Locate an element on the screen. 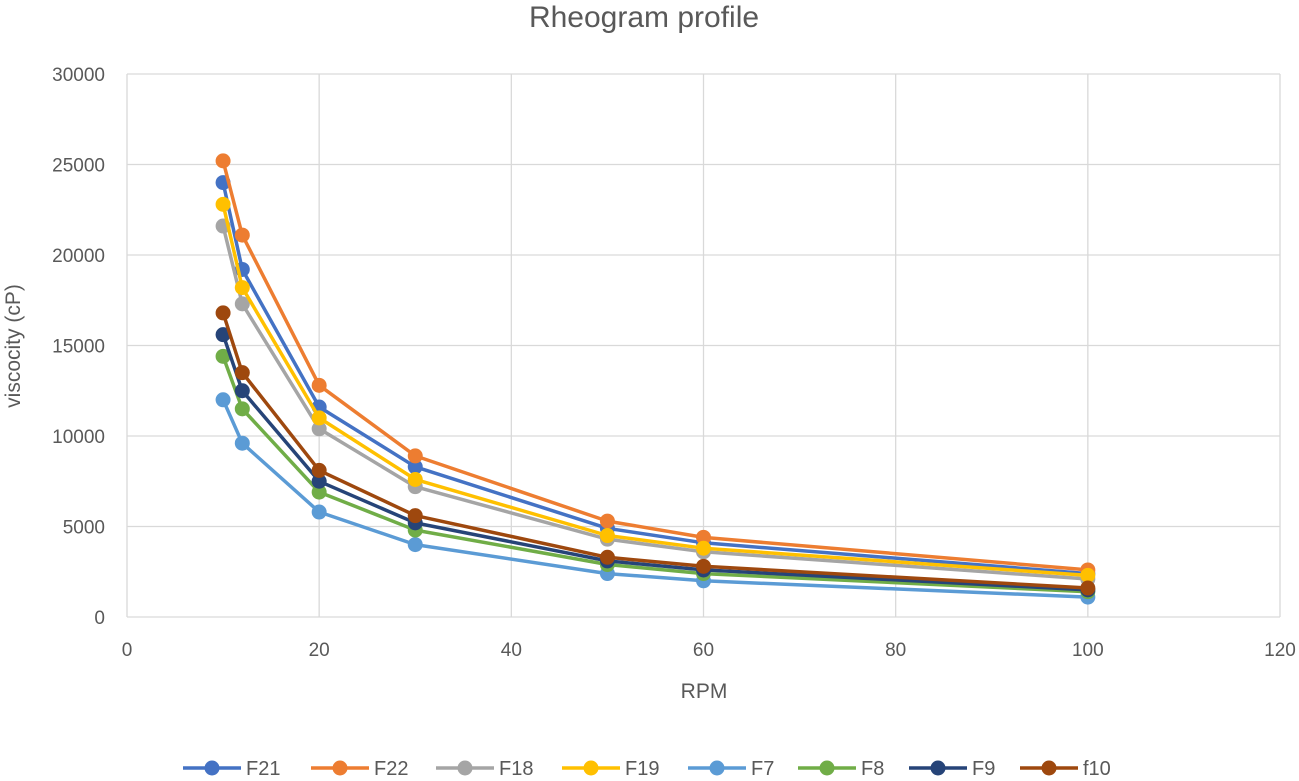  y-tick-label: 15000 is located at coordinates (78, 347).